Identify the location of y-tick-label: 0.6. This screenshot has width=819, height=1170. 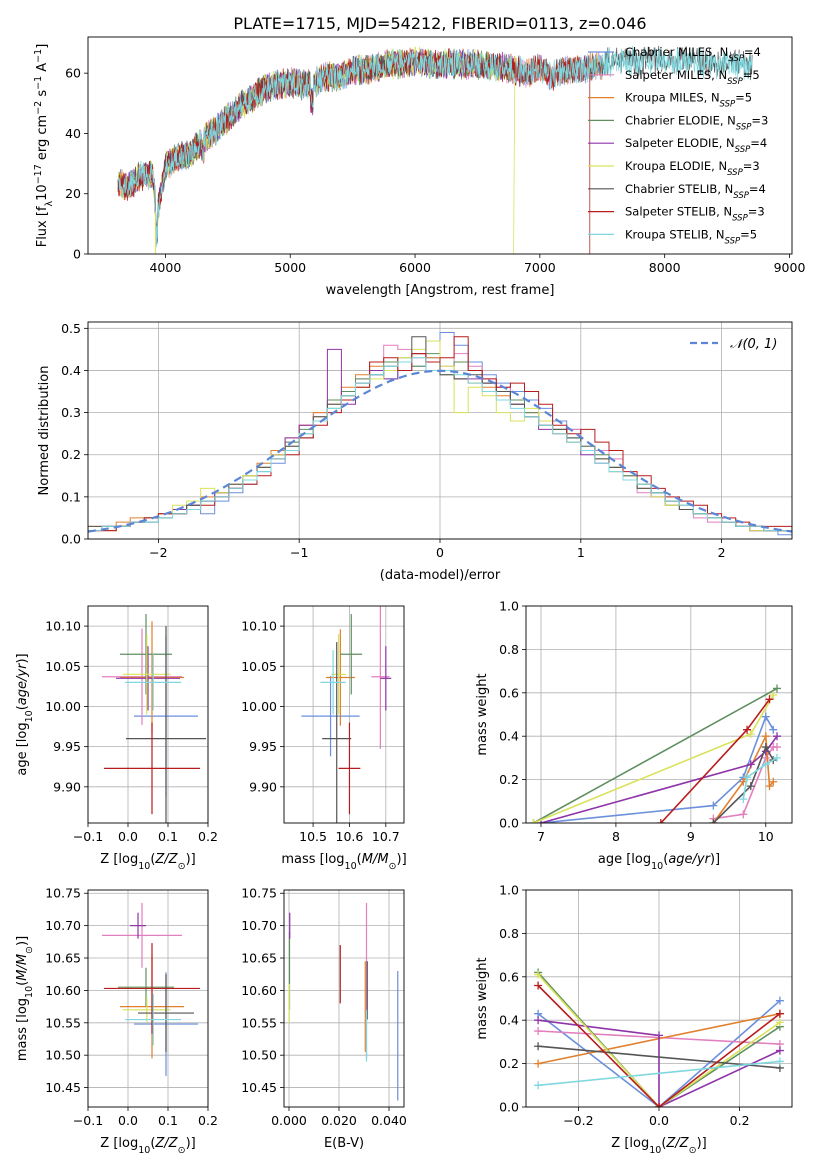
(509, 976).